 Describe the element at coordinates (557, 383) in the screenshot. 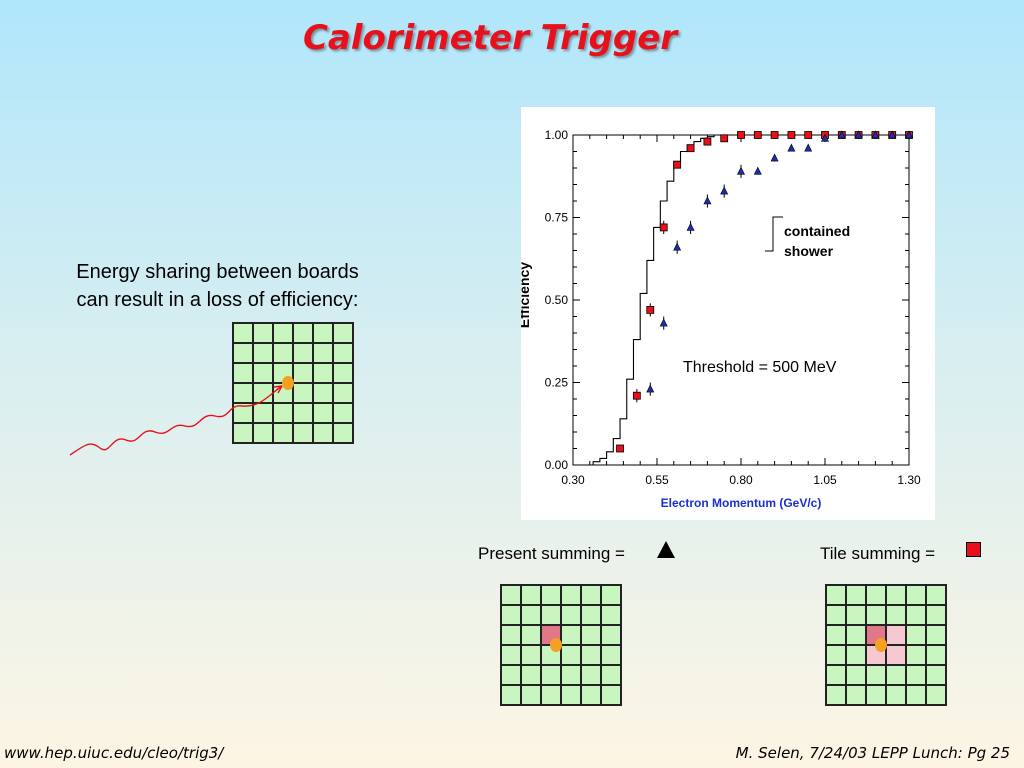

I see `y-tick-label: 0.25` at that location.